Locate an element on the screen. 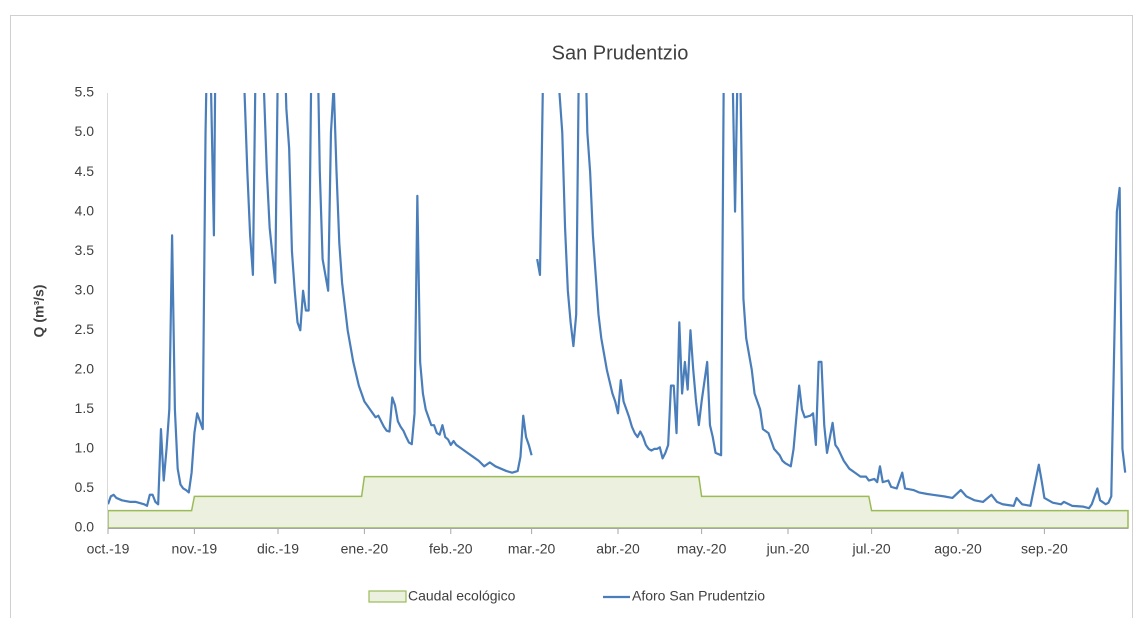  y-tick-label: 4.5 is located at coordinates (85, 171).